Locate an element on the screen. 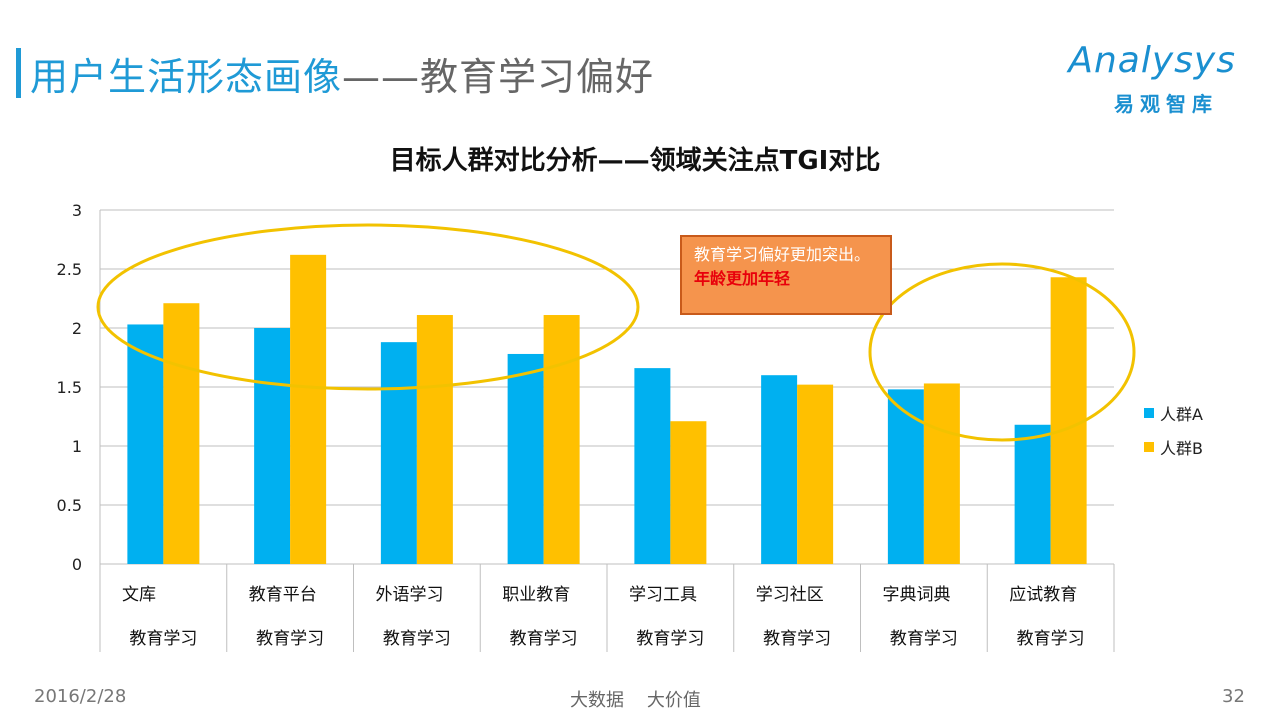 This screenshot has width=1280, height=720. legend-item-b: 人群B is located at coordinates (1173, 447).